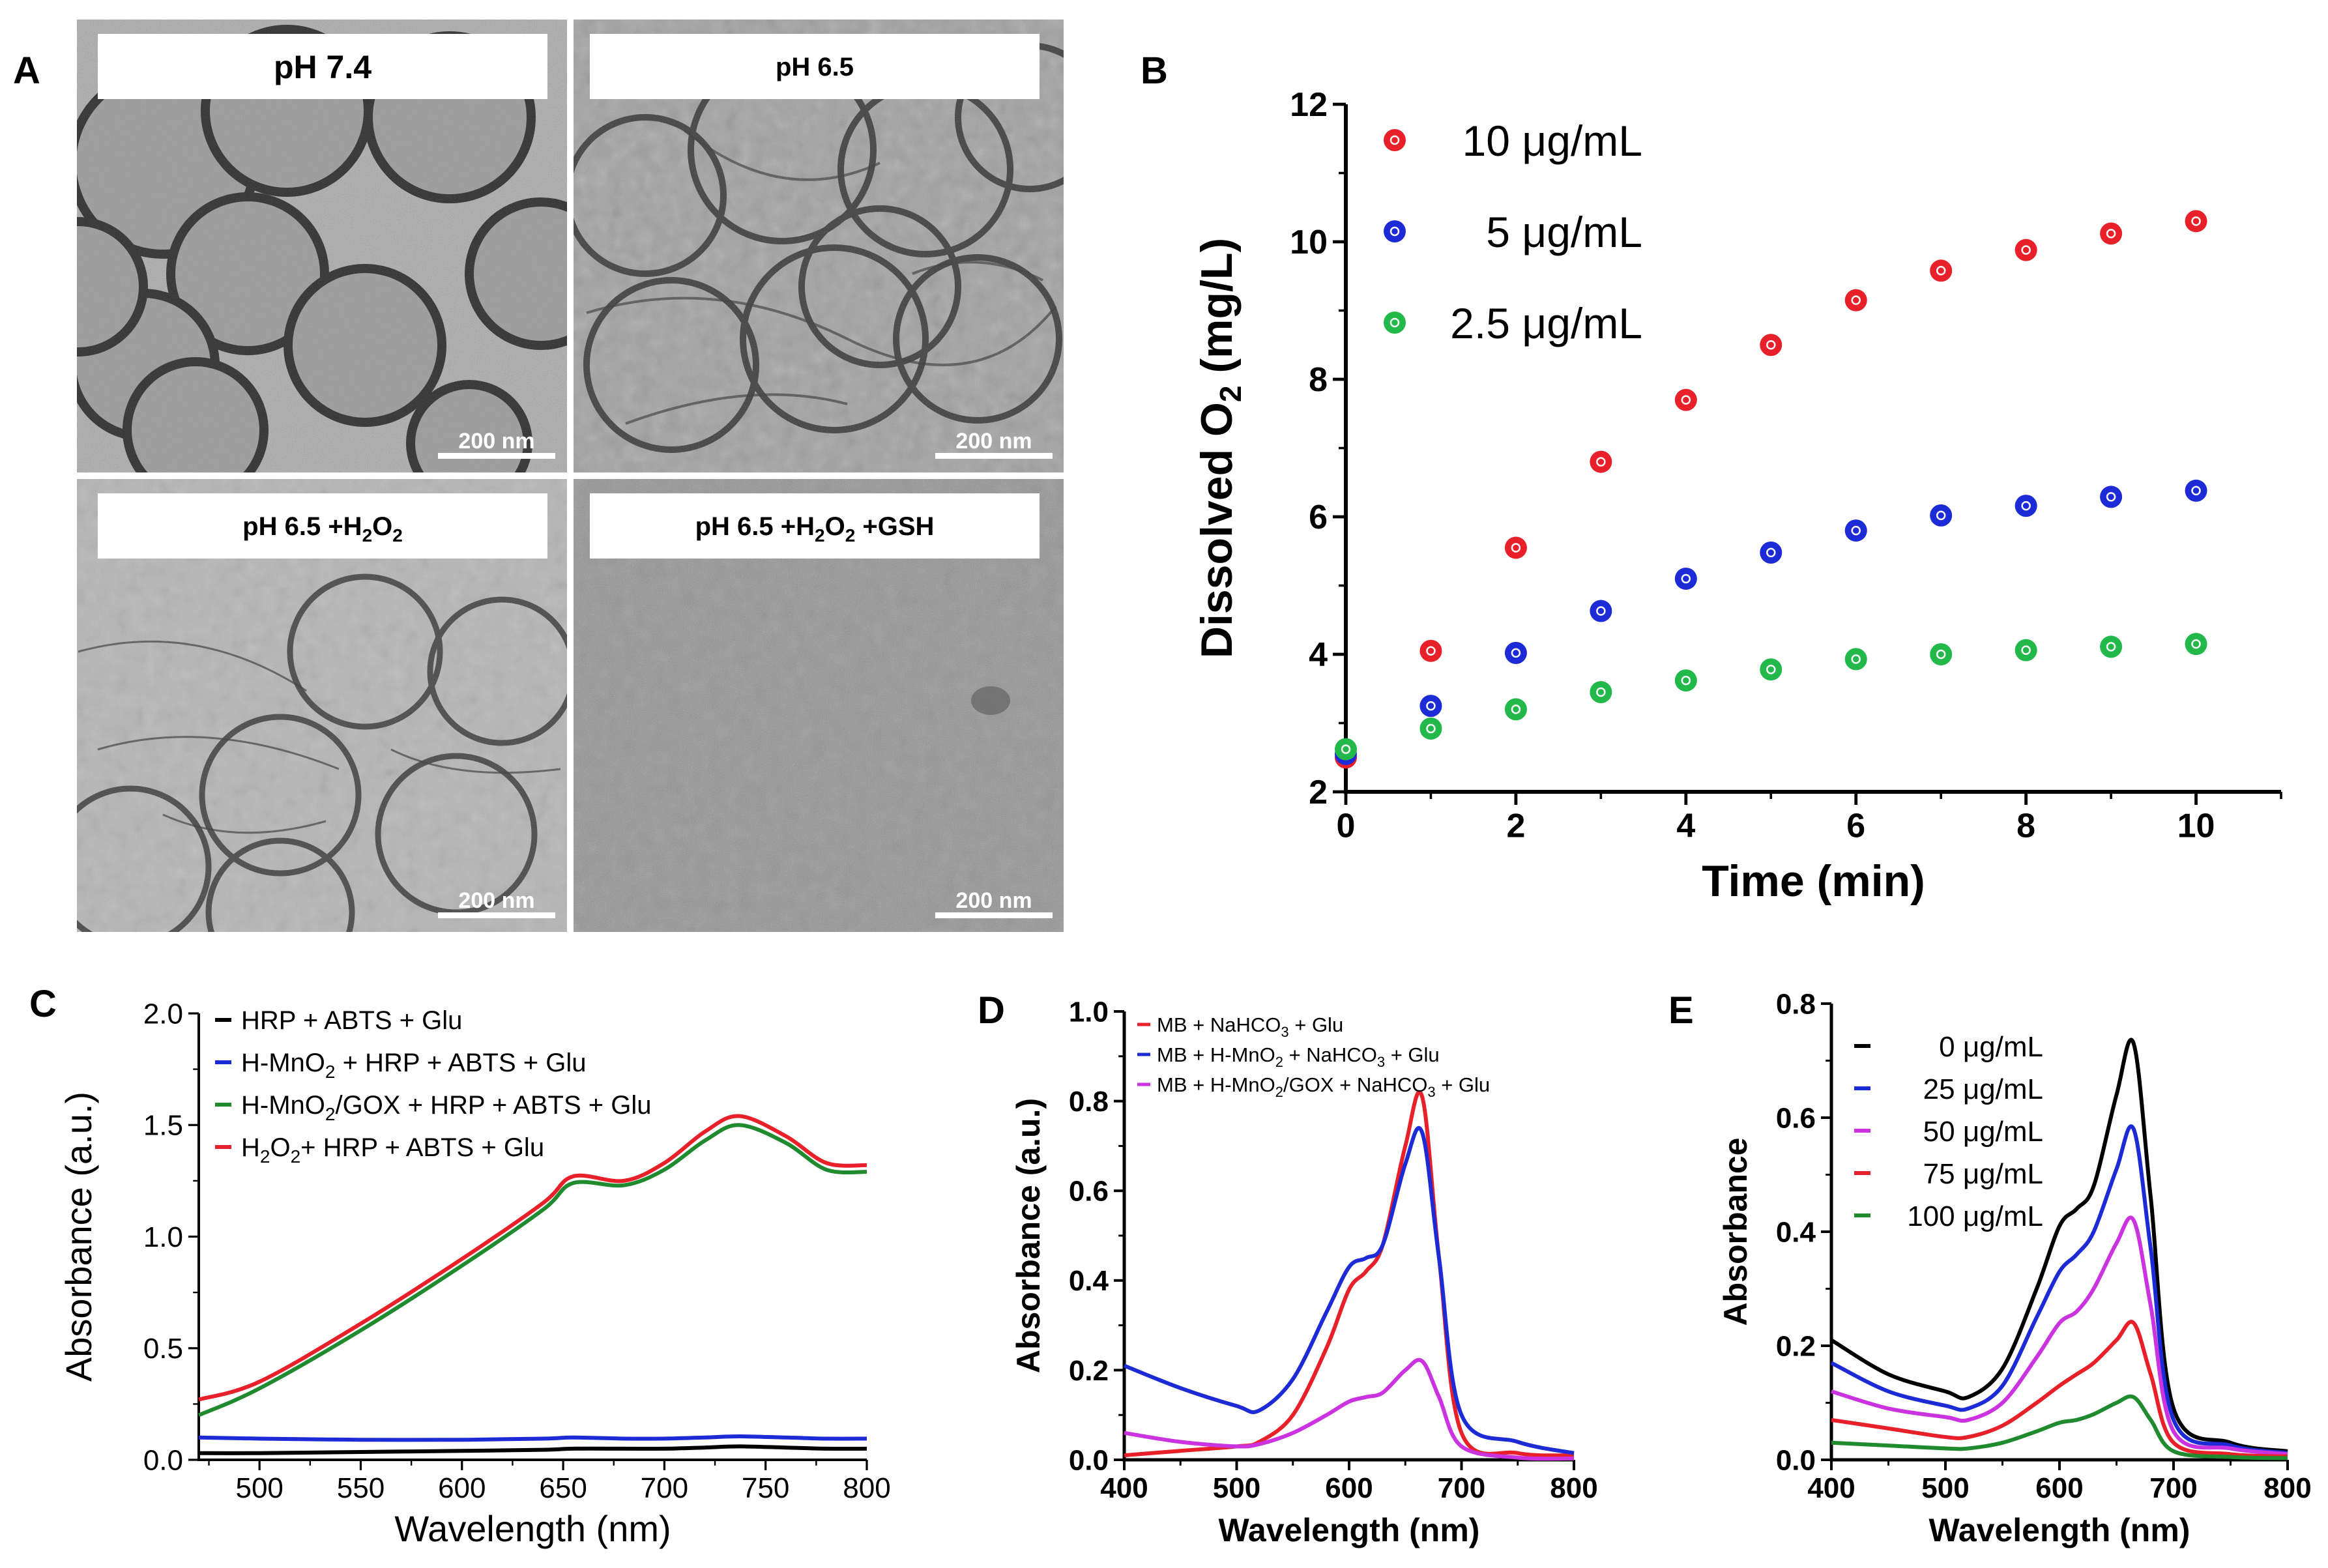 This screenshot has height=1568, width=2328. I want to click on legend-label: 10 μg/mL, so click(1552, 141).